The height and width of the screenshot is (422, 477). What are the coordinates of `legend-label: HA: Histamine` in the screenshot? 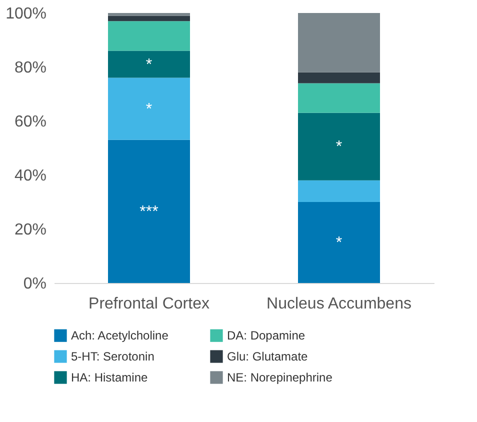 It's located at (109, 377).